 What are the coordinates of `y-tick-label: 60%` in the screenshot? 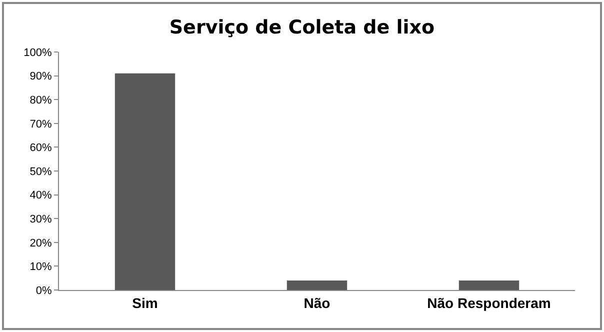 It's located at (41, 148).